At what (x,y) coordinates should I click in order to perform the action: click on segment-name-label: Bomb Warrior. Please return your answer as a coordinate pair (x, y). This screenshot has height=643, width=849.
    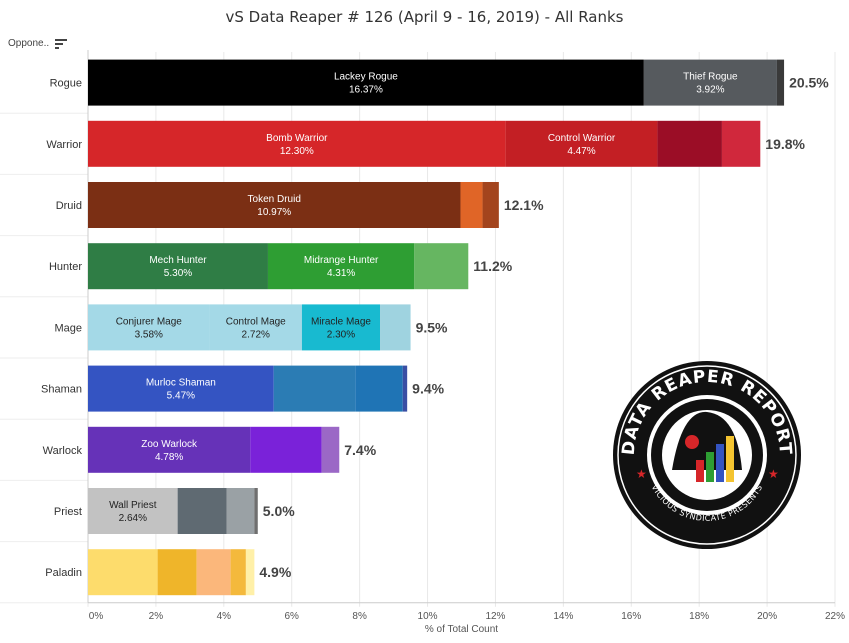
    Looking at the image, I should click on (297, 138).